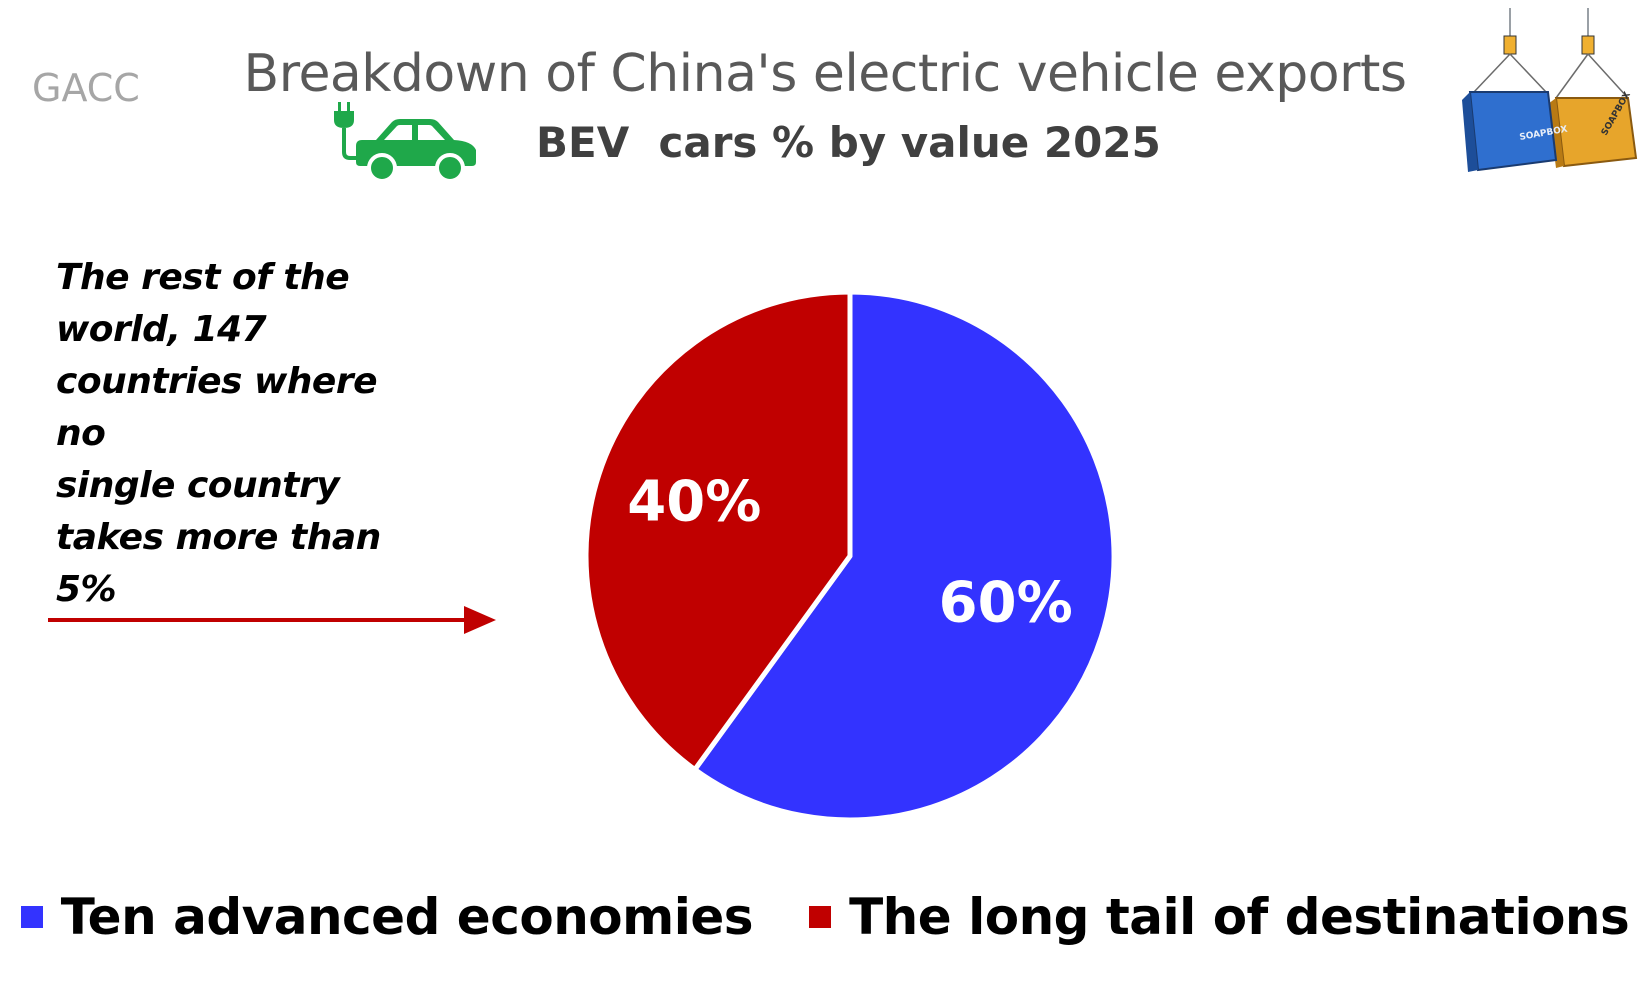 This screenshot has width=1650, height=990. What do you see at coordinates (198, 485) in the screenshot?
I see `annotation-line: single country` at bounding box center [198, 485].